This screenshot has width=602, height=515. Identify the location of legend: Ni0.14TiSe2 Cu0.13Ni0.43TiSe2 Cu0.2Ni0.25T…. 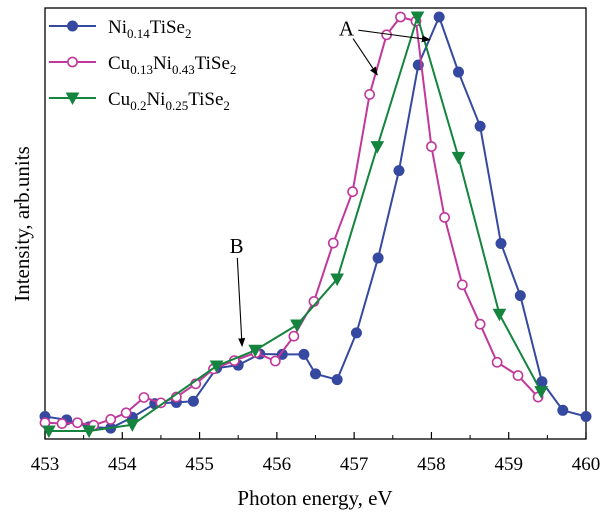
(142, 65).